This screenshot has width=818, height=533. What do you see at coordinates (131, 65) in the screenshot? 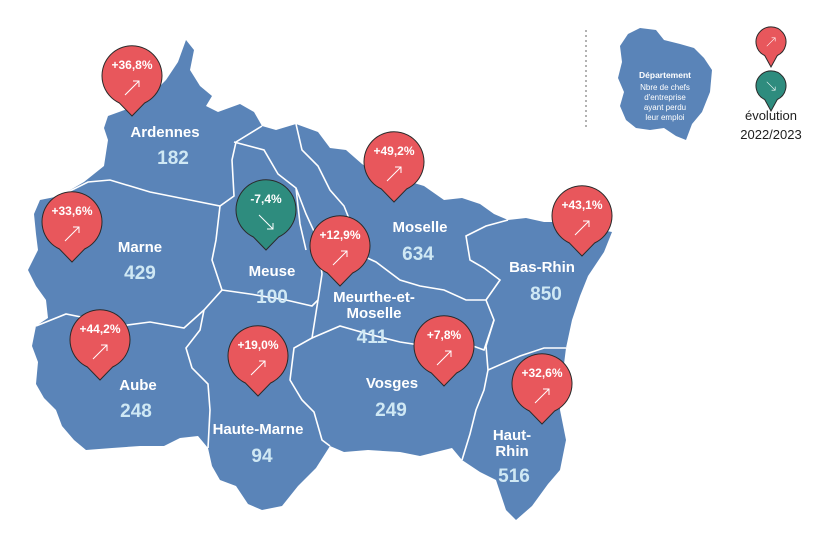
I see `evolution-value-ardennes: +36,8%` at bounding box center [131, 65].